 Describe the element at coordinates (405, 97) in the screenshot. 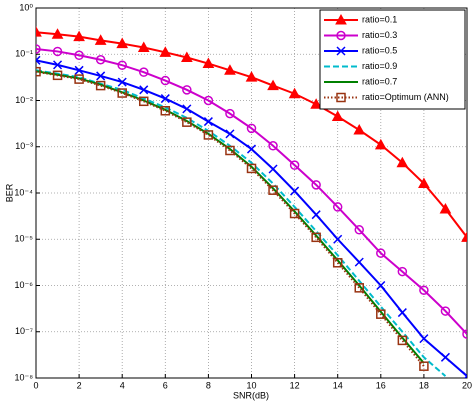

I see `legend-label: ratio=Optimum (ANN)` at that location.